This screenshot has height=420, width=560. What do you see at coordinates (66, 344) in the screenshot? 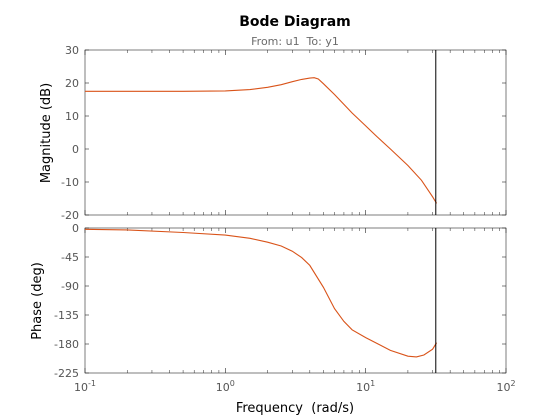
I see `phase-ytick-label: -180` at bounding box center [66, 344].